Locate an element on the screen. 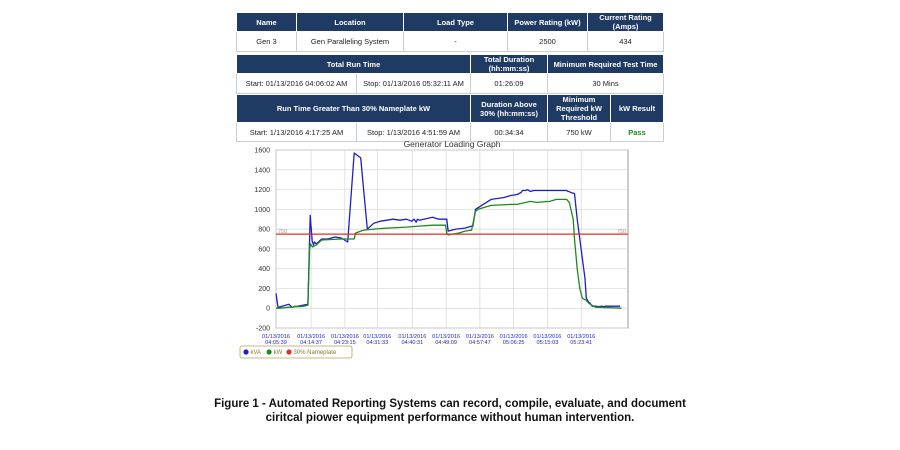  col-header-run-time-above: Run Time Greater Than 30% Nameplate kW is located at coordinates (353, 108).